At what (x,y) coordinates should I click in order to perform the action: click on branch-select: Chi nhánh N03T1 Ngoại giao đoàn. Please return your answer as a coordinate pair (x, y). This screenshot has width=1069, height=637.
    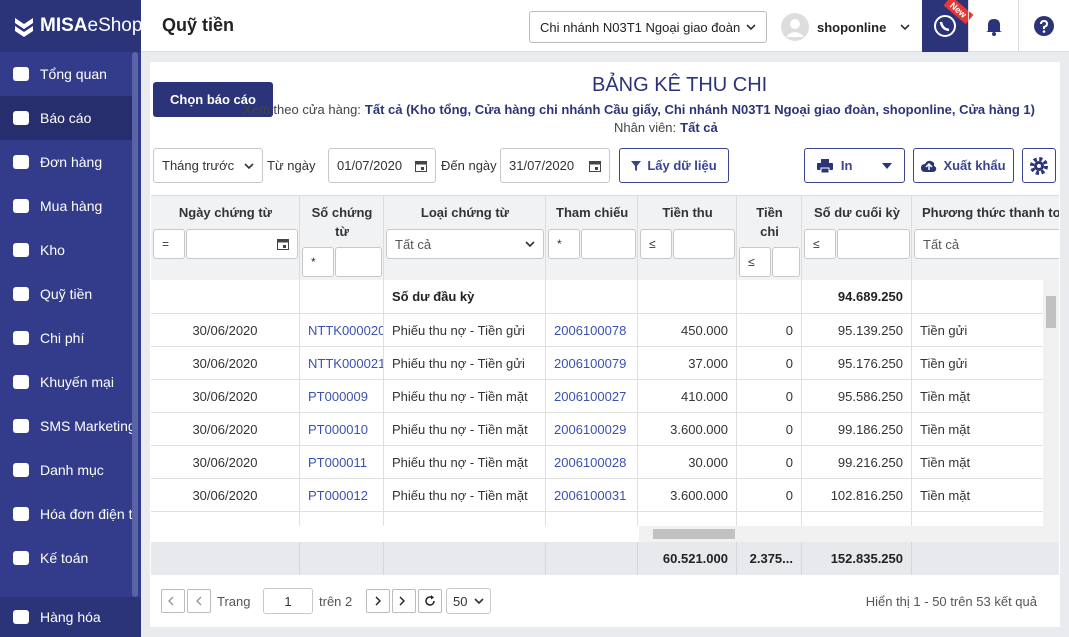
    Looking at the image, I should click on (648, 27).